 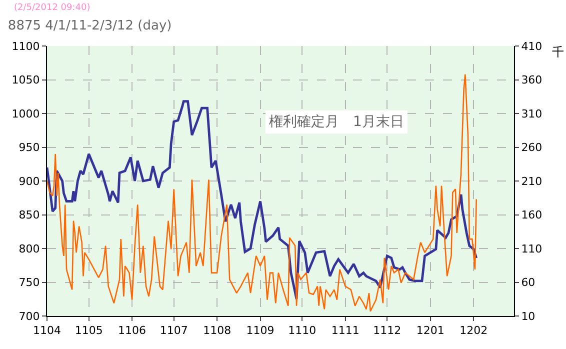 I want to click on y2-tick-label: 60, so click(x=528, y=283).